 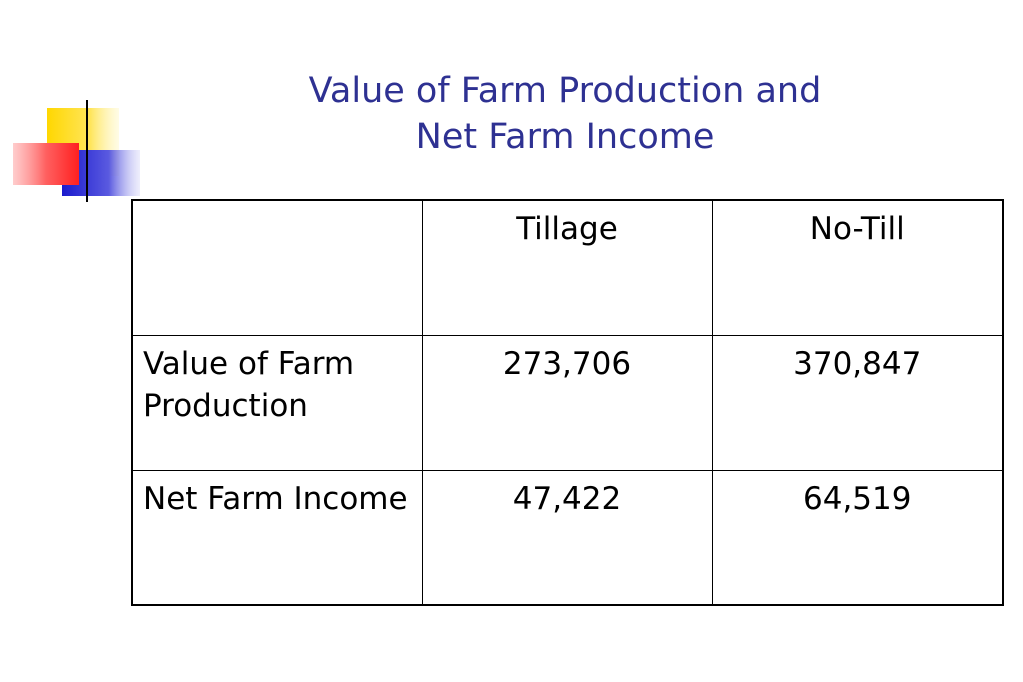 What do you see at coordinates (277, 267) in the screenshot?
I see `header-cell-empty` at bounding box center [277, 267].